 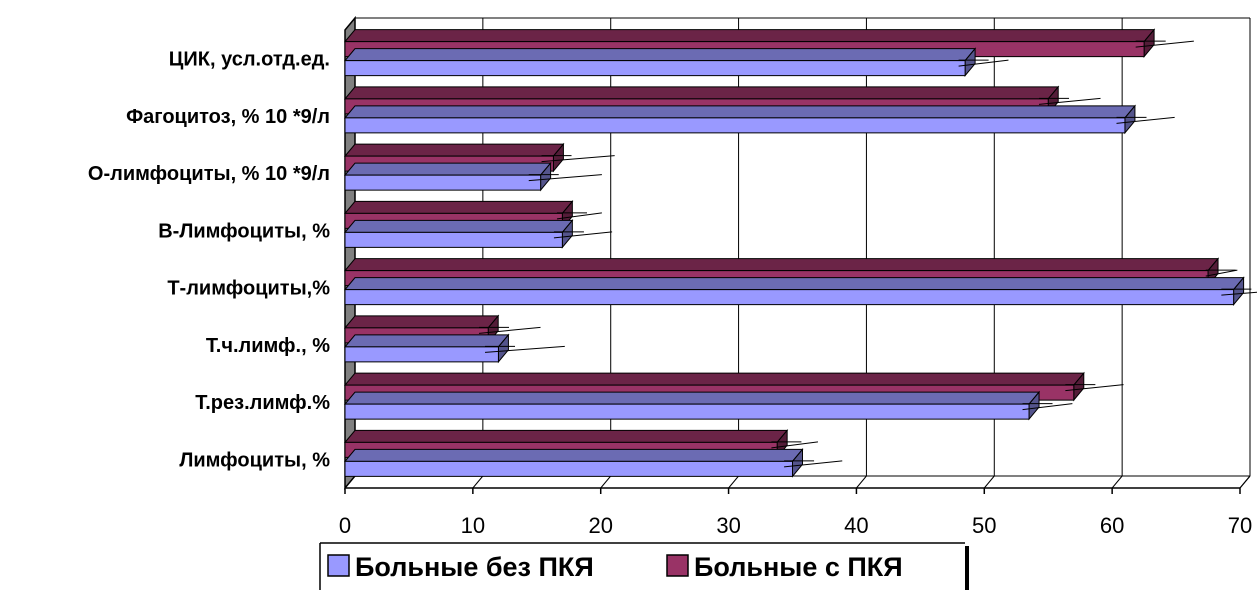 I want to click on category-label: Т.ч.лимф., %, so click(x=268, y=346).